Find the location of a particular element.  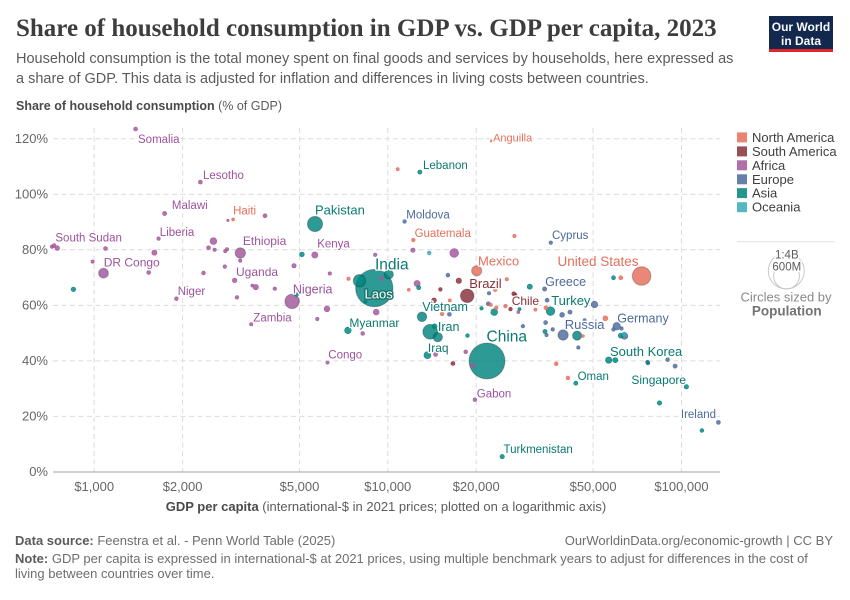

svg-text: Greece is located at coordinates (565, 282).